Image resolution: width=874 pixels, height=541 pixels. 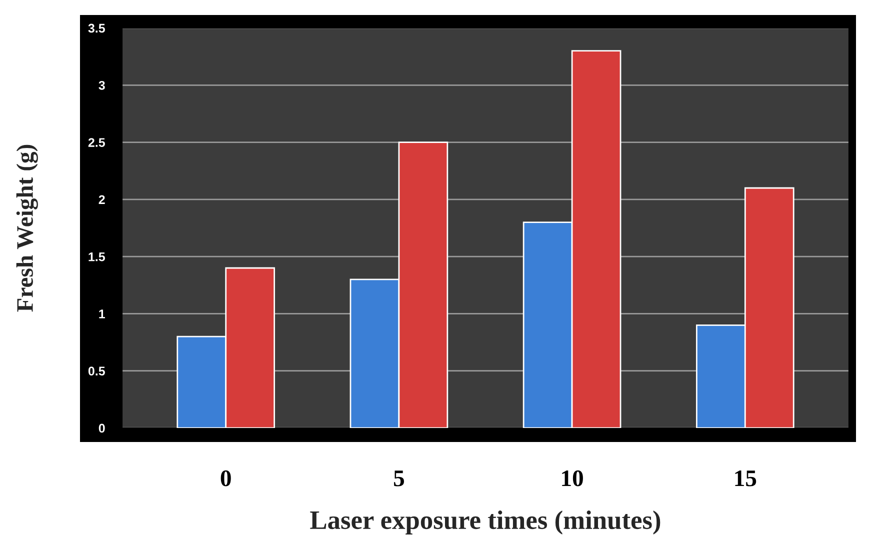 What do you see at coordinates (96, 371) in the screenshot?
I see `y-tick-label: 0.5` at bounding box center [96, 371].